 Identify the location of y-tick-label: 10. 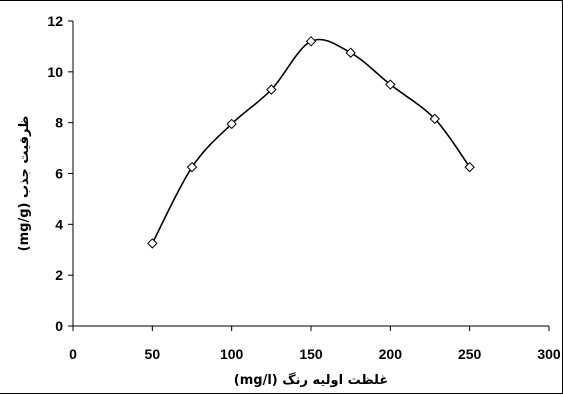
(55, 72).